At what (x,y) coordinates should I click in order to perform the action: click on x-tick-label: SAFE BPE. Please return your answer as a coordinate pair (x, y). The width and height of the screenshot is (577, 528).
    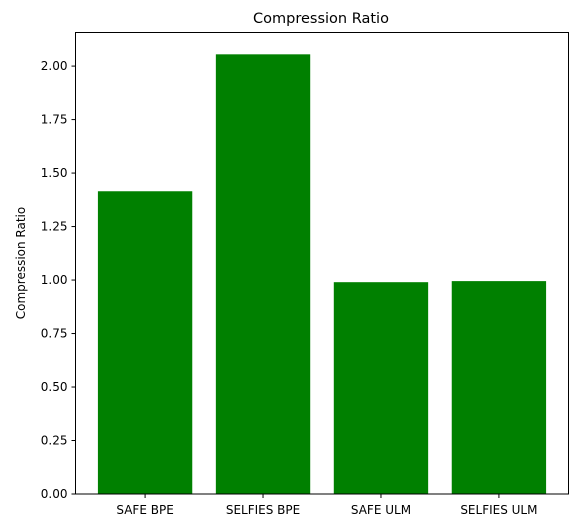
    Looking at the image, I should click on (144, 510).